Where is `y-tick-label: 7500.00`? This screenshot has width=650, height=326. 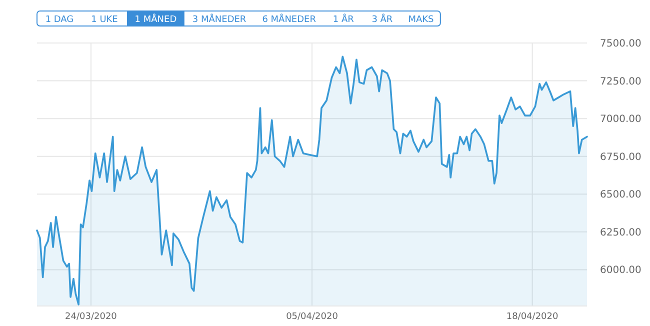
y-tick-label: 7500.00 is located at coordinates (621, 44).